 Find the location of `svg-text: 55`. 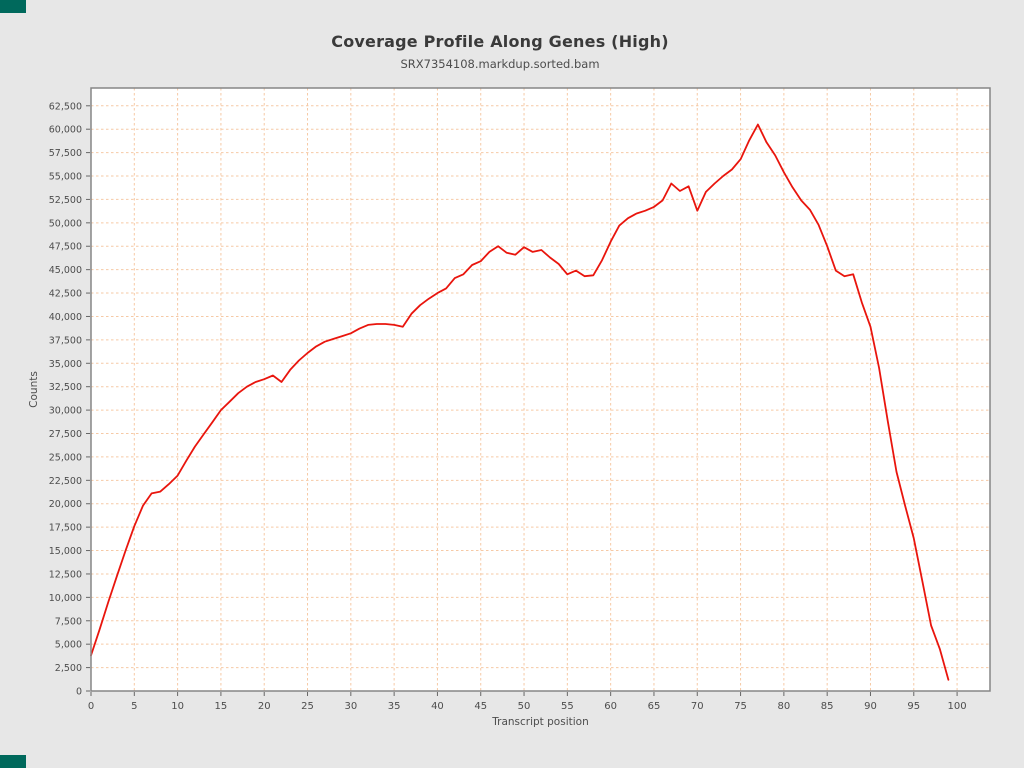

svg-text: 55 is located at coordinates (567, 706).